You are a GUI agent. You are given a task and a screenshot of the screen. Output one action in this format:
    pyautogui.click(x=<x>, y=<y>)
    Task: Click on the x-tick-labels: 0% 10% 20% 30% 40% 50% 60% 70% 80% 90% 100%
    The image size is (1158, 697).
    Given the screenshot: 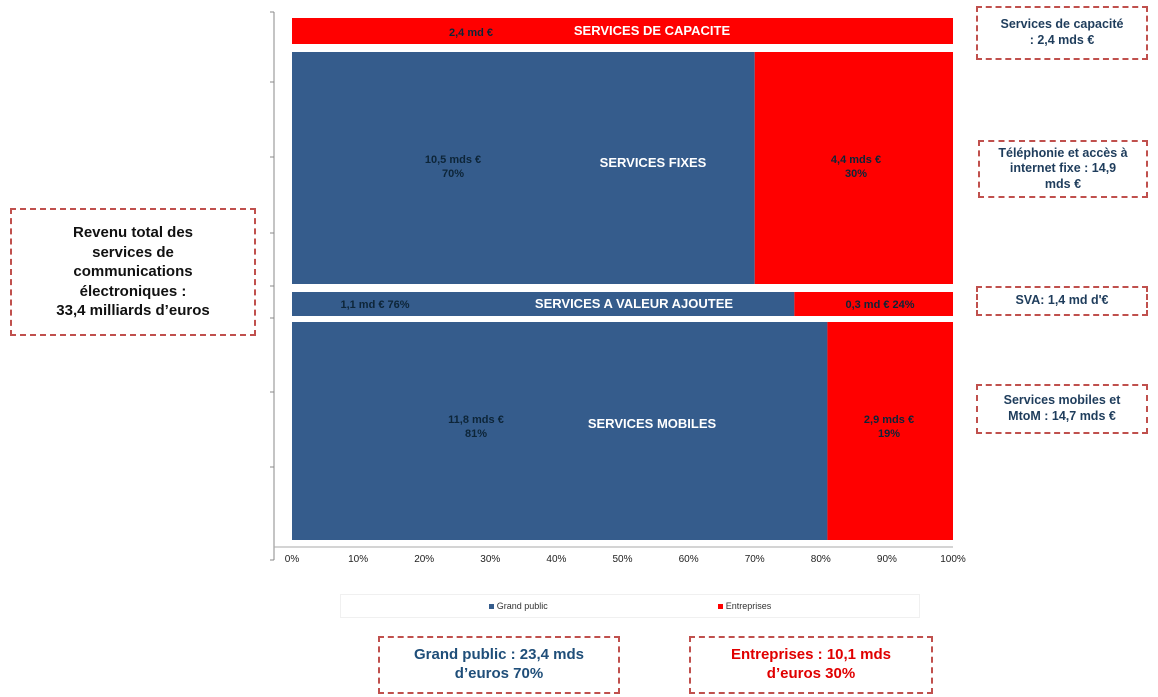 What is the action you would take?
    pyautogui.click(x=625, y=559)
    